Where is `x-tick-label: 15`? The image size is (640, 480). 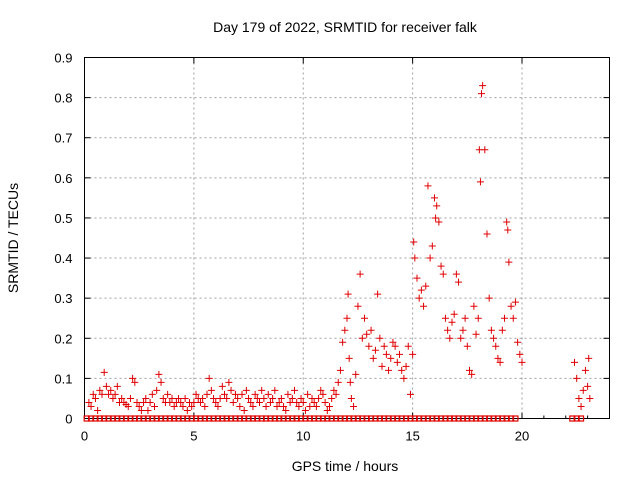 x-tick-label: 15 is located at coordinates (412, 436).